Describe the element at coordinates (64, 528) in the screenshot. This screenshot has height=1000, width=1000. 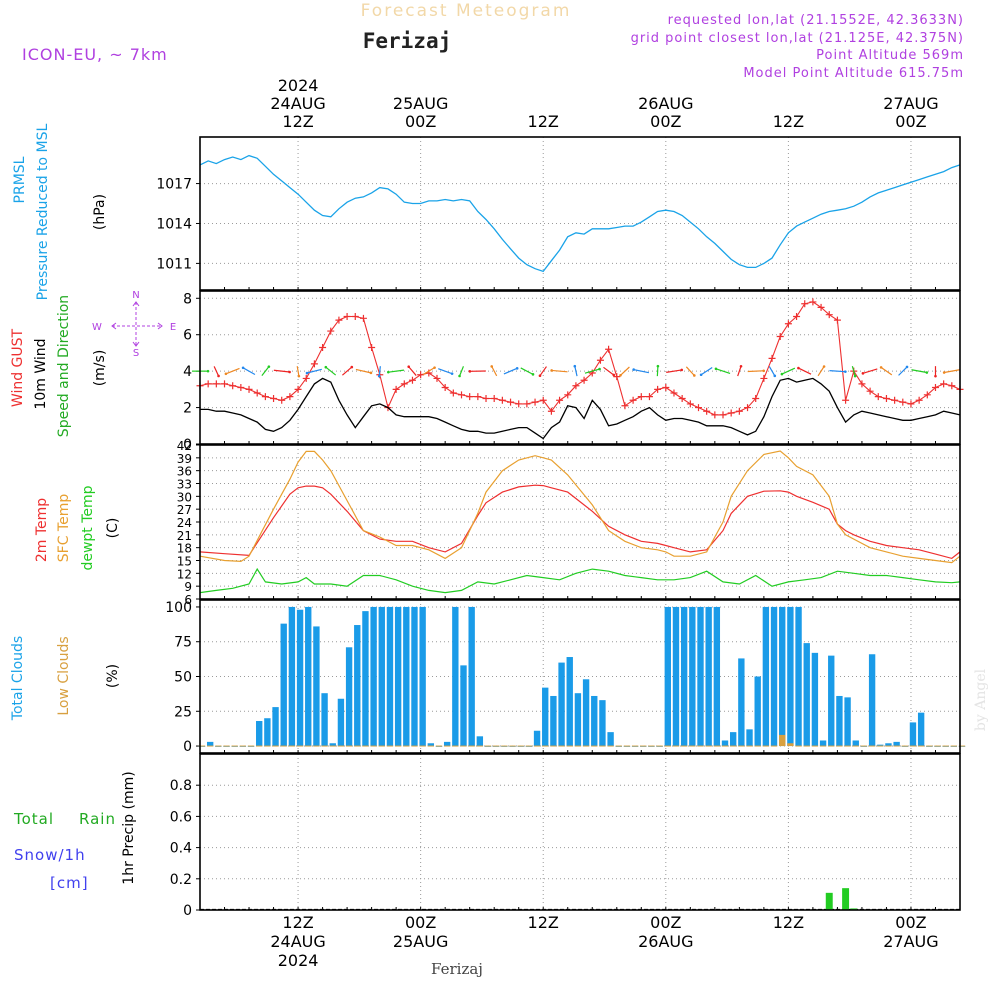
I see `temp-label-2: SFC Temp` at that location.